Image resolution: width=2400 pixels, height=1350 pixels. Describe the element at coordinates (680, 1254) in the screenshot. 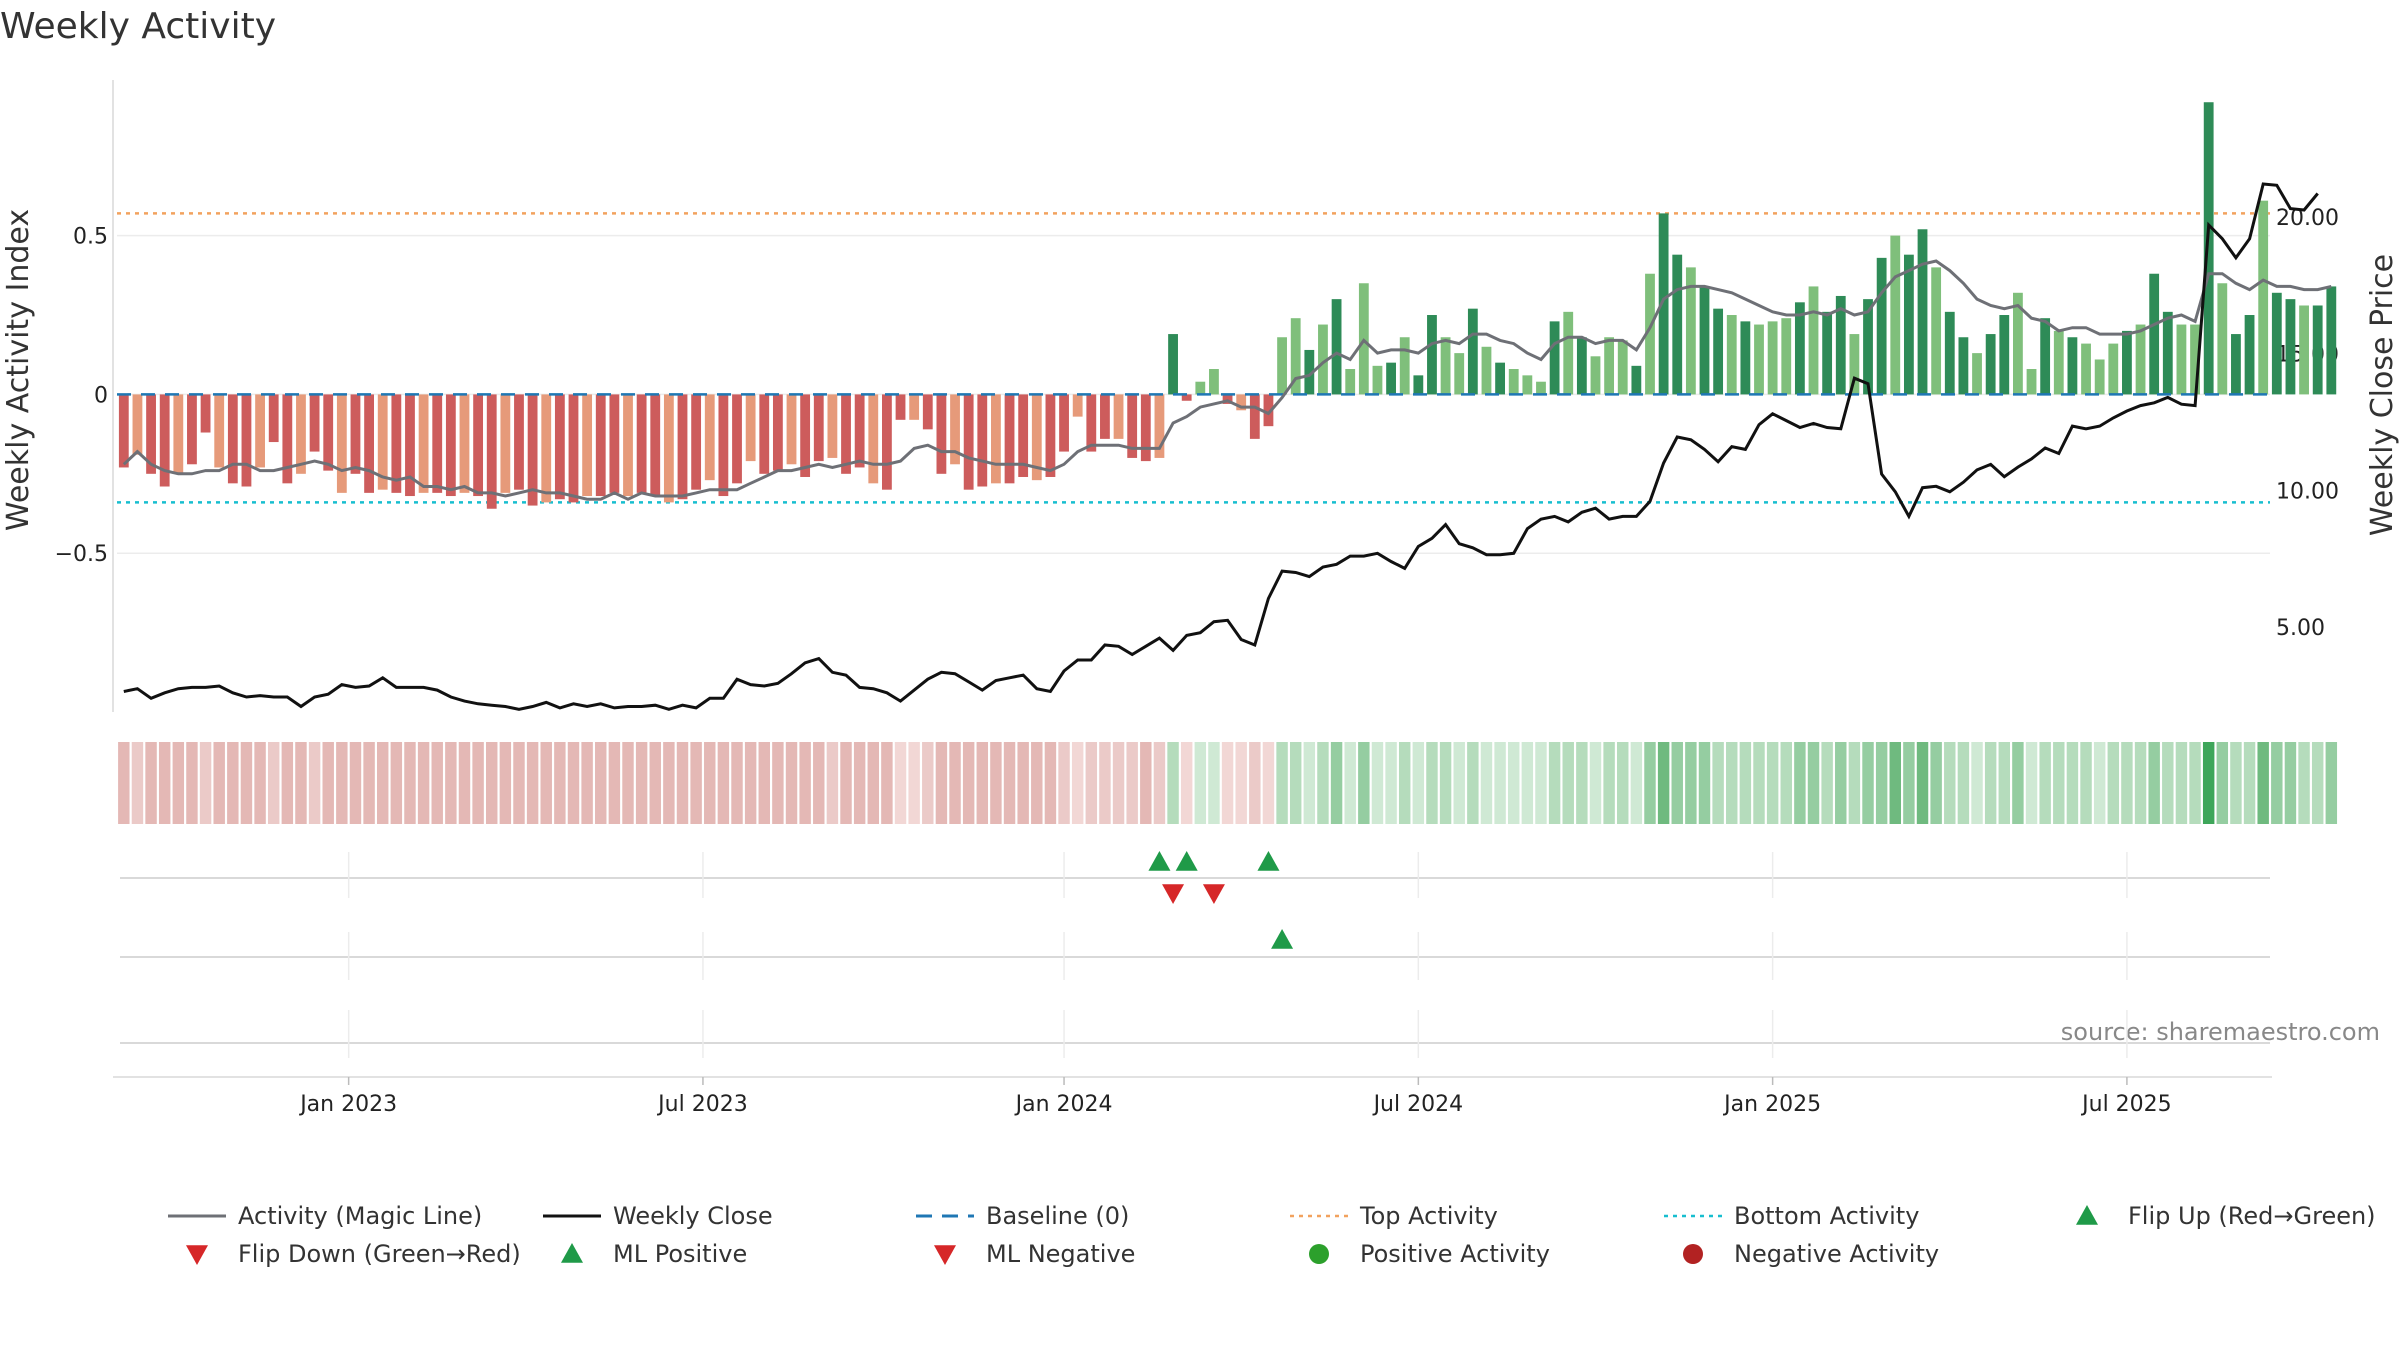

I see `legend-label: ML Positive` at that location.